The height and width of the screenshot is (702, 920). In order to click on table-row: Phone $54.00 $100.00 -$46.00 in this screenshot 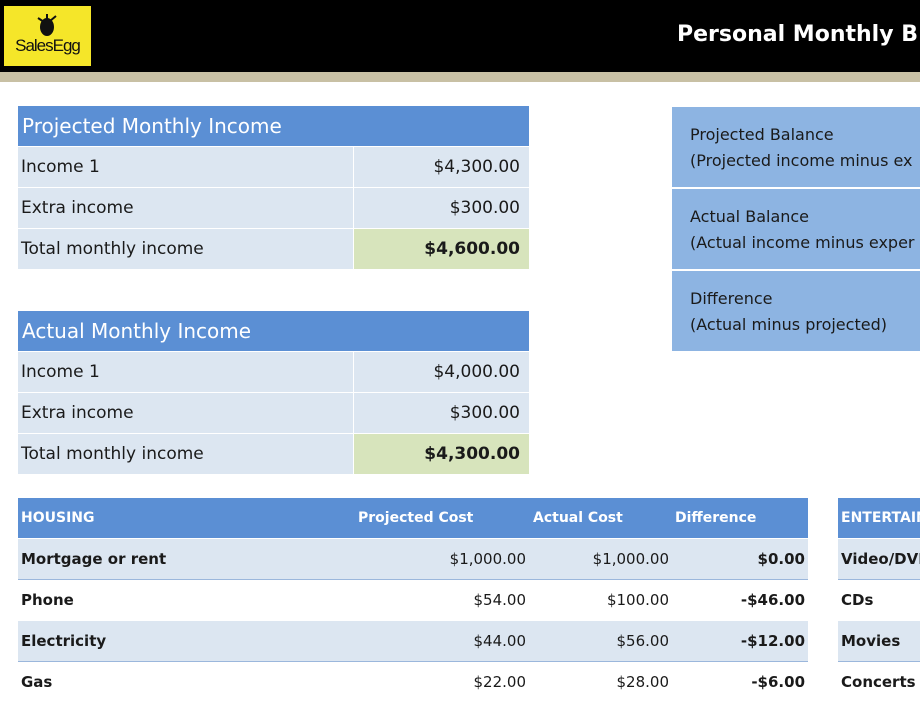, I will do `click(413, 599)`.